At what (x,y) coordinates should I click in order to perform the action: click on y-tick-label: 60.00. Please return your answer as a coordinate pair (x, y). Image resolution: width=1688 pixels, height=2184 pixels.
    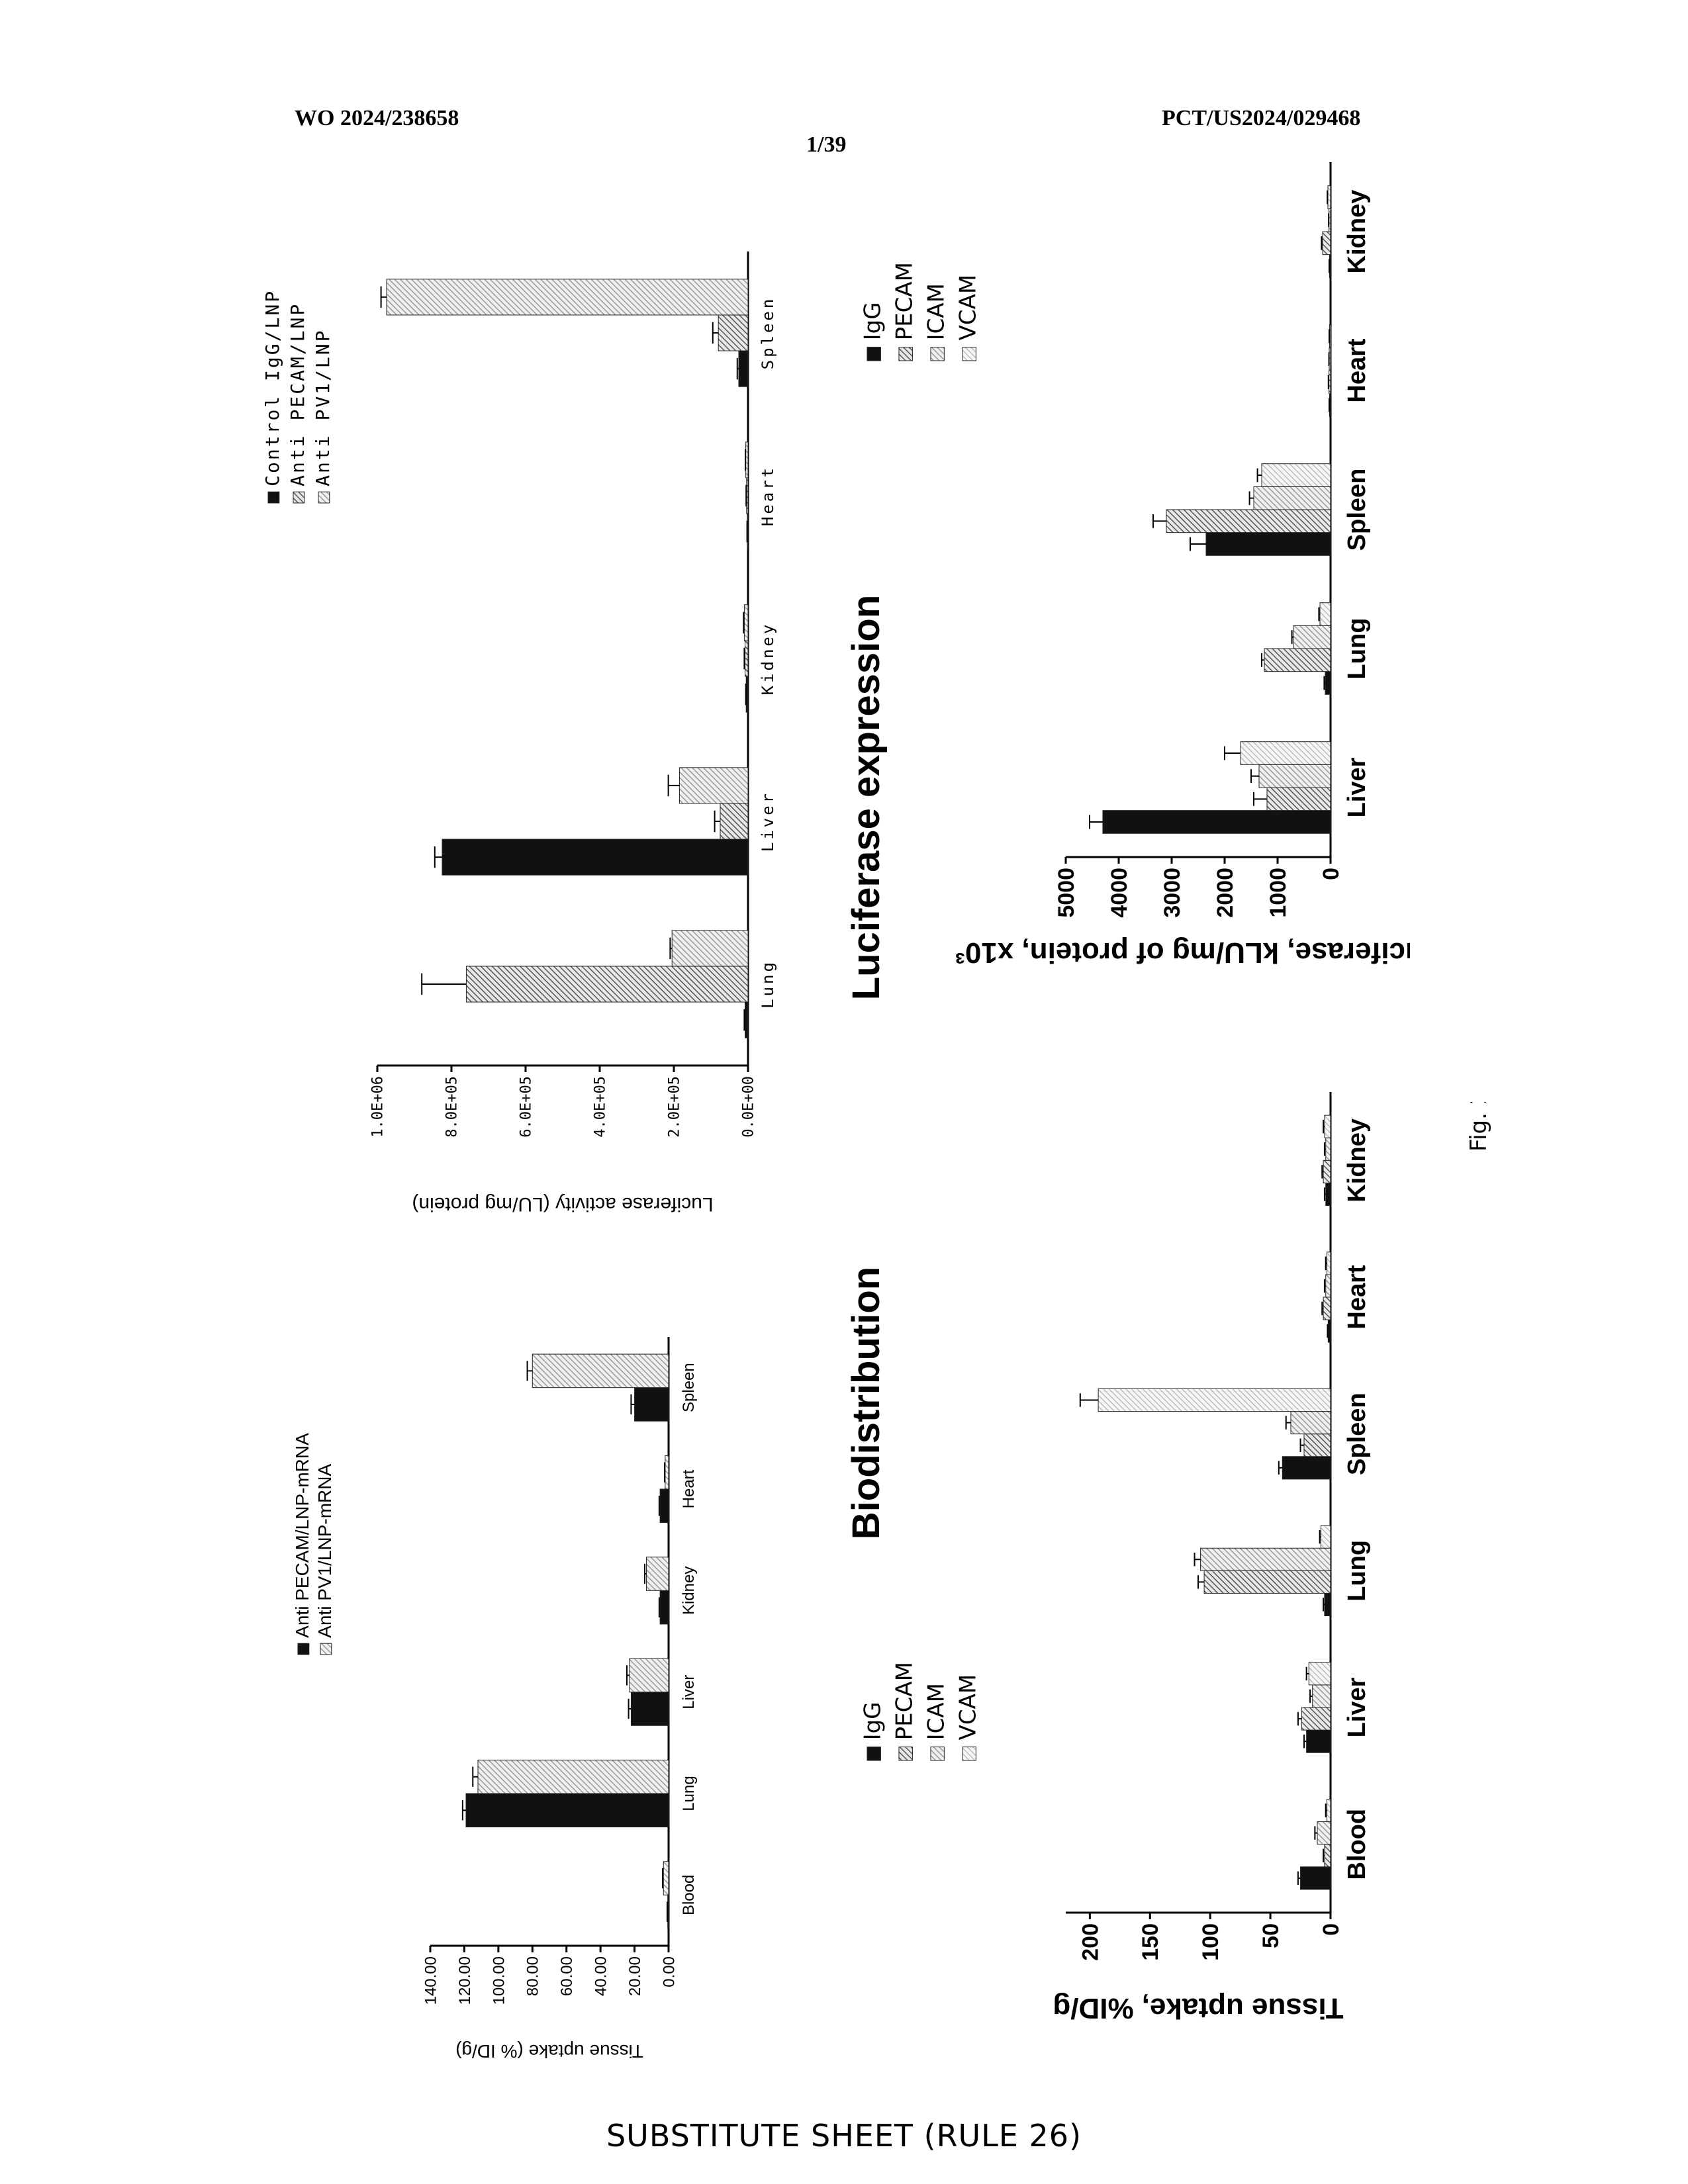
    Looking at the image, I should click on (567, 1976).